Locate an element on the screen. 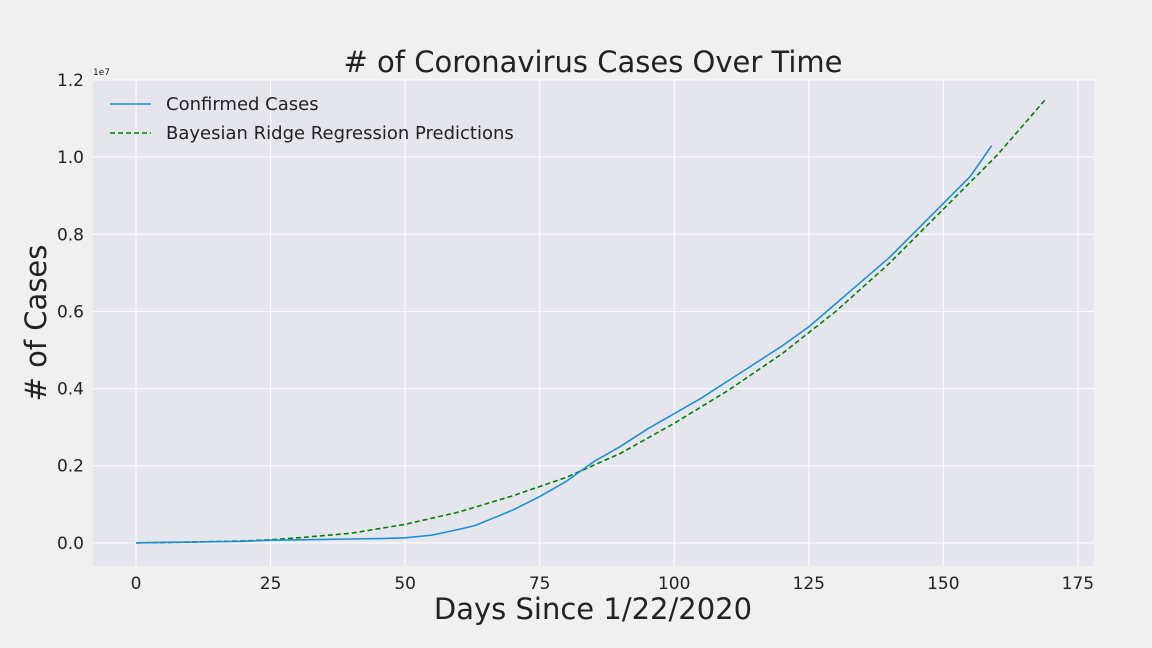 The height and width of the screenshot is (648, 1152). x-tick-label: 50 is located at coordinates (405, 584).